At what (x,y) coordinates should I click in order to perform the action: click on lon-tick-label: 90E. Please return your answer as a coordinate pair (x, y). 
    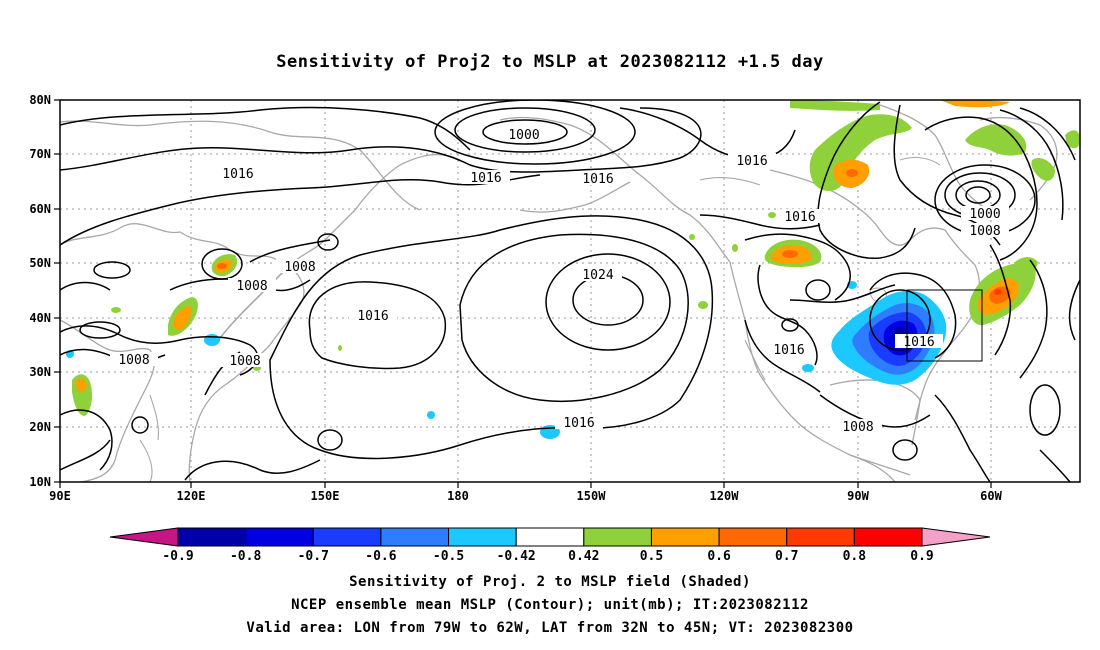
    Looking at the image, I should click on (60, 496).